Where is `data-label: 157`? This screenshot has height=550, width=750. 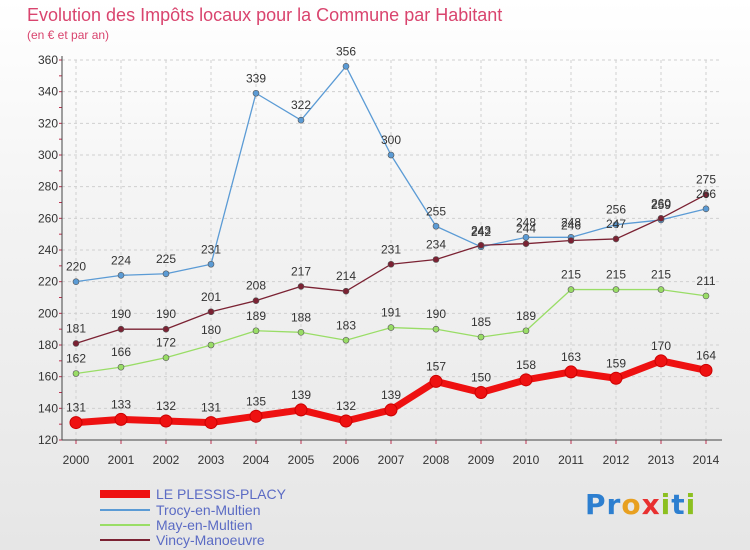 data-label: 157 is located at coordinates (436, 366).